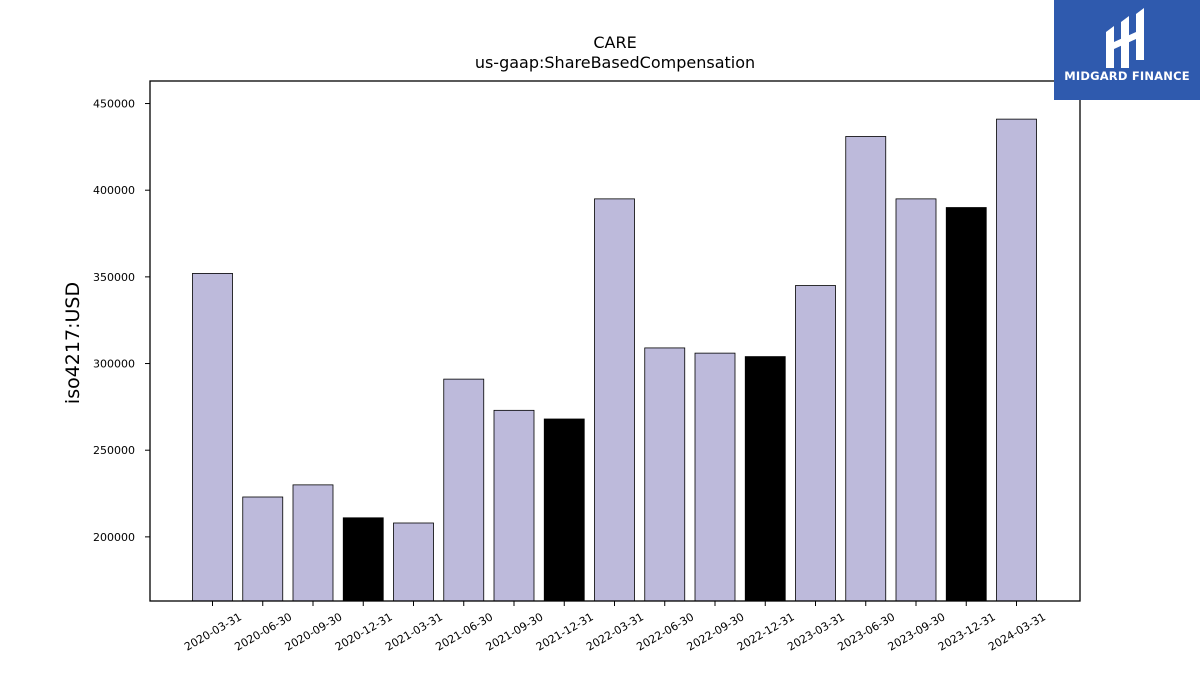 The width and height of the screenshot is (1200, 675). I want to click on y-axis-label: iso4217:USD, so click(73, 343).